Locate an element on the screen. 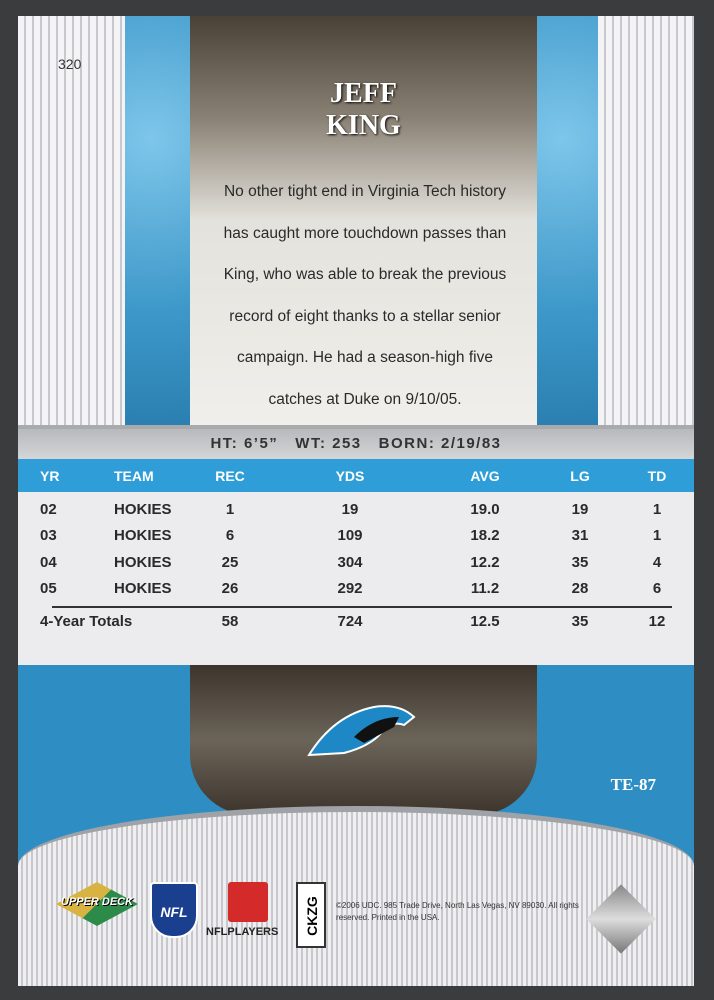 The image size is (714, 1000). stripes-left is located at coordinates (71, 221).